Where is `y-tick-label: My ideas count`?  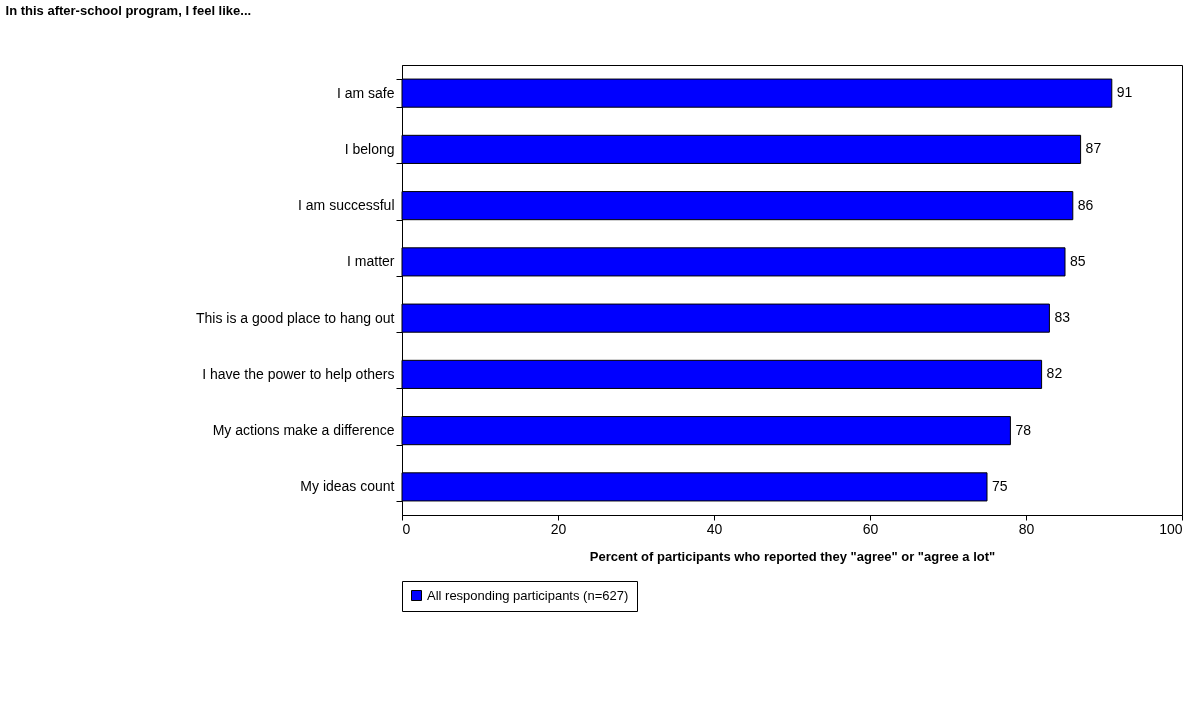
y-tick-label: My ideas count is located at coordinates (347, 486).